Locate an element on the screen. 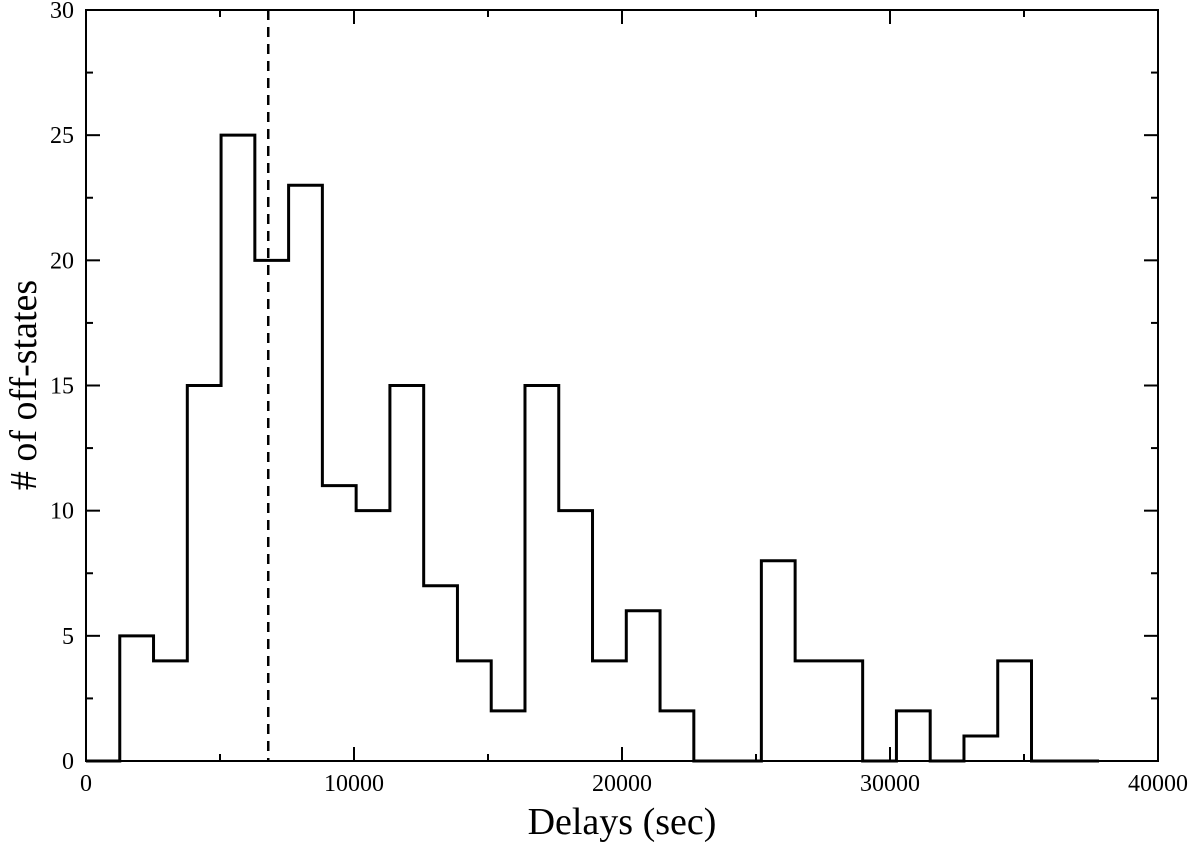 This screenshot has width=1200, height=842. x-tick-label: 20000 is located at coordinates (622, 784).